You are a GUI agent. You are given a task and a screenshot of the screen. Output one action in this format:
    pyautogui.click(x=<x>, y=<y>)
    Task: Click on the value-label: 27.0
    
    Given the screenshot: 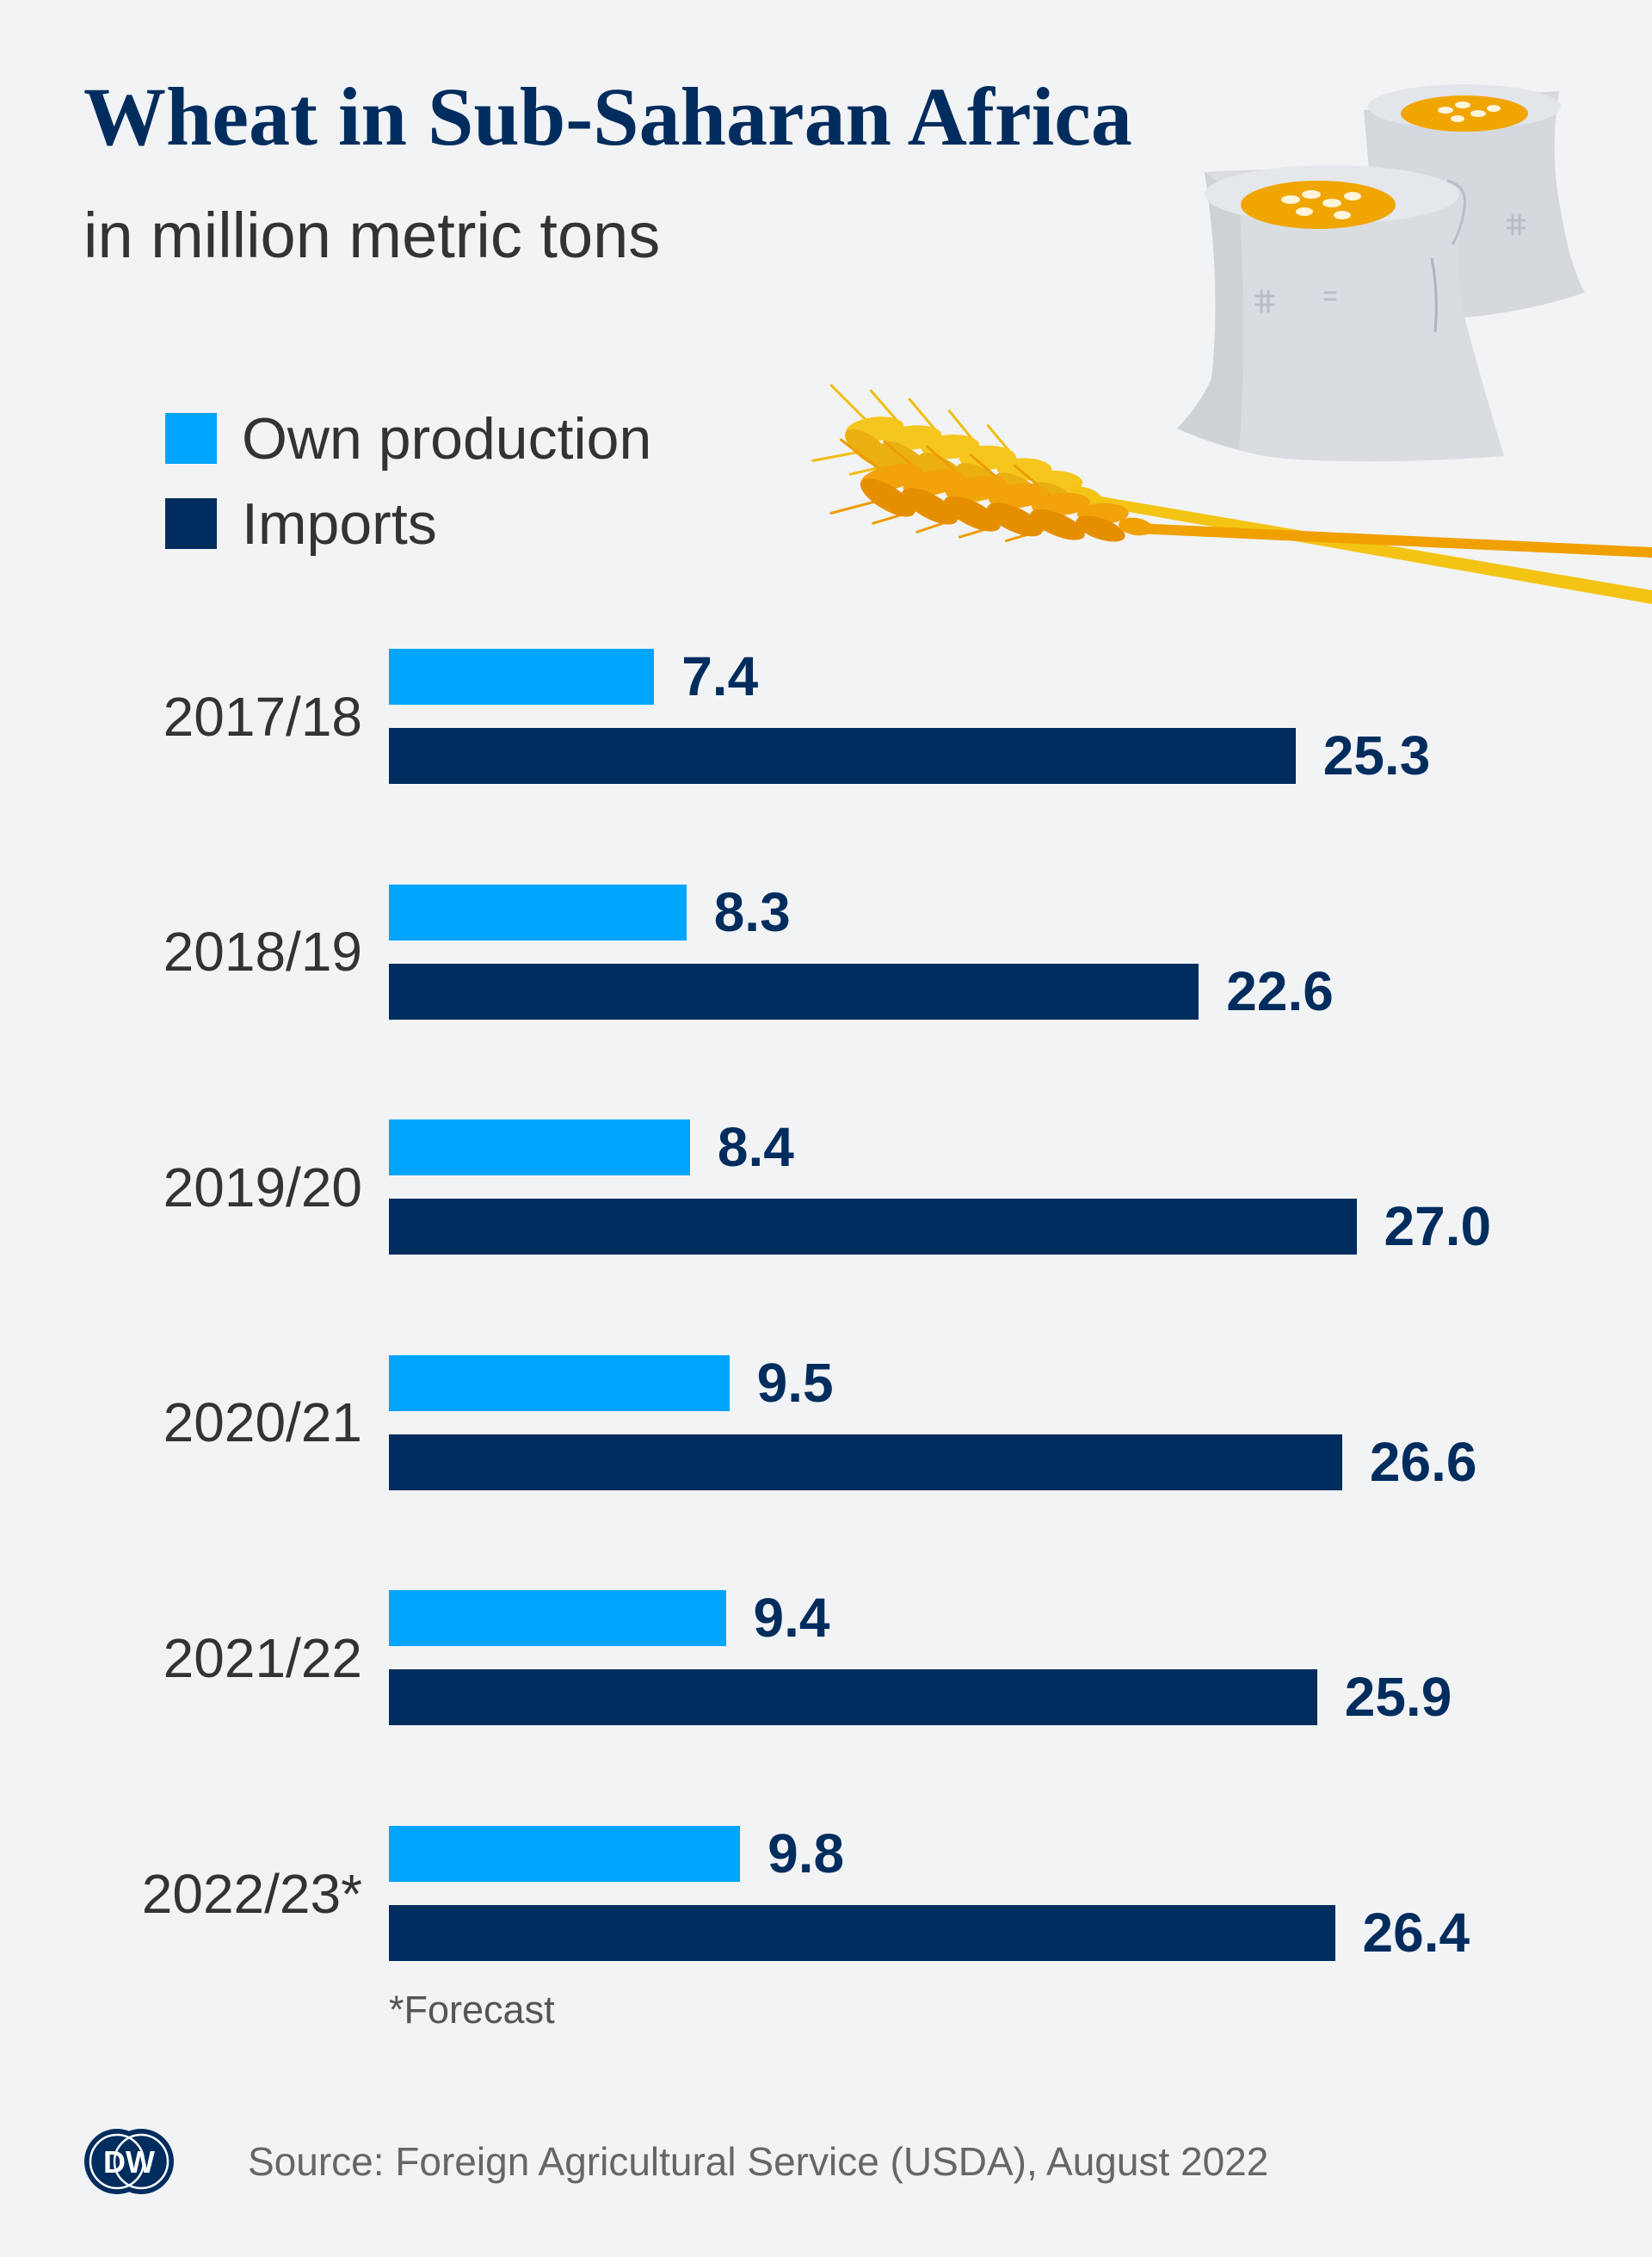 What is the action you would take?
    pyautogui.click(x=1438, y=1226)
    